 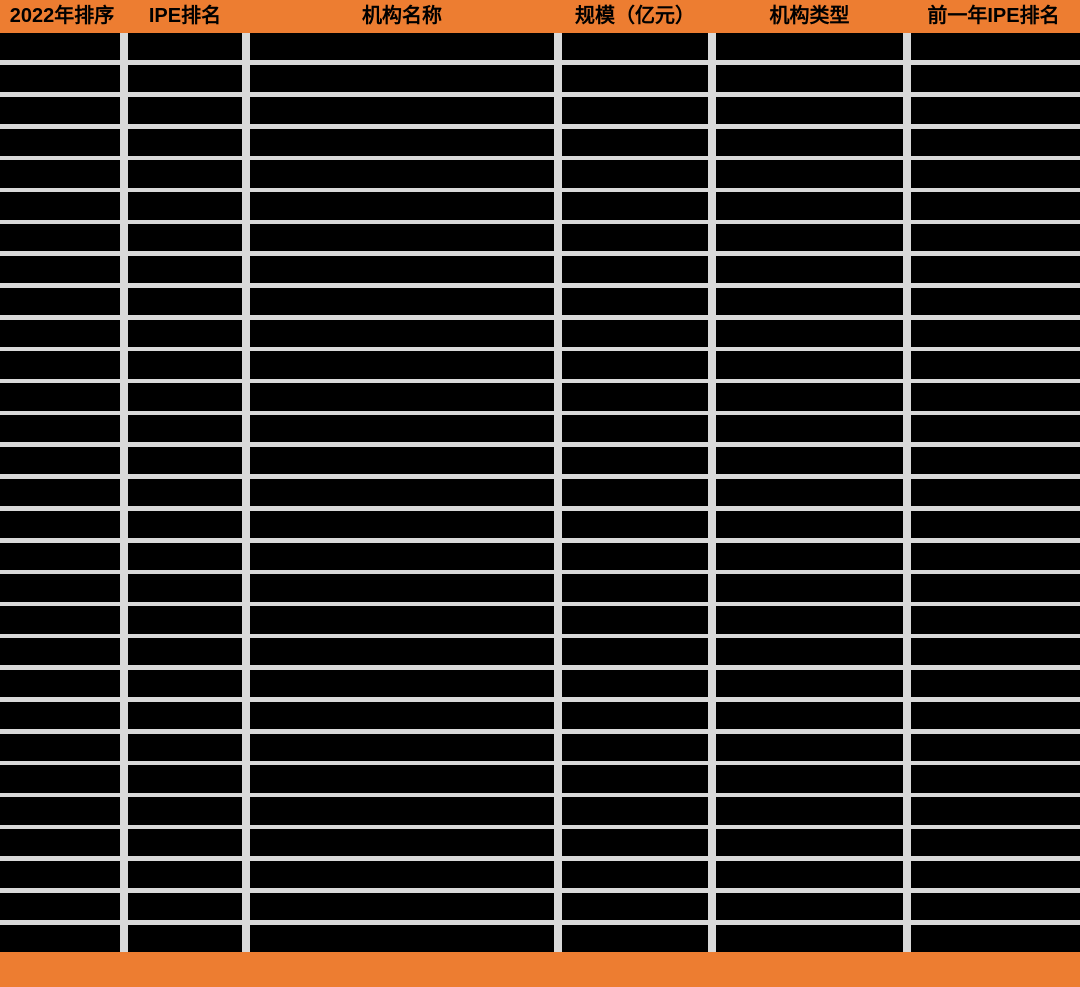 What do you see at coordinates (635, 16) in the screenshot?
I see `column-header-scale: 规模（亿元）` at bounding box center [635, 16].